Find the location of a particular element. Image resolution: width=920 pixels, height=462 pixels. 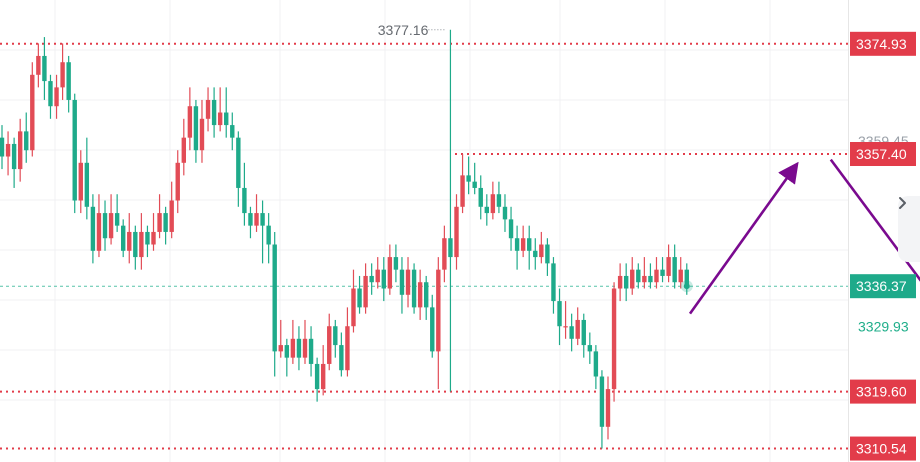

price-level-tag-label: 3310.54 is located at coordinates (881, 449).